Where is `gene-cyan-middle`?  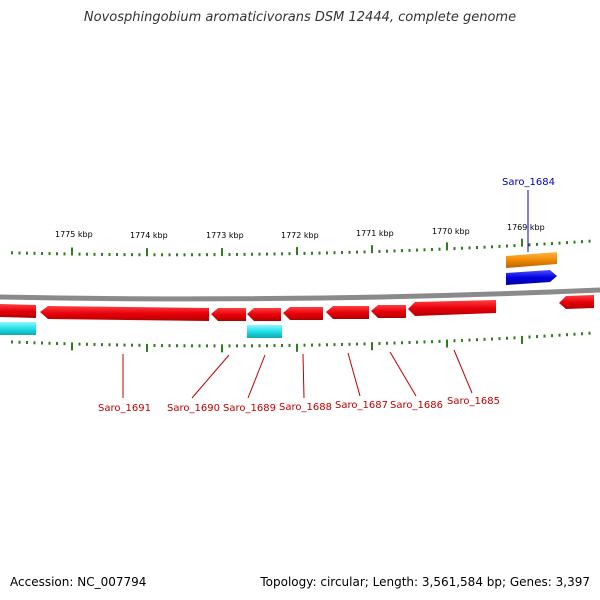
gene-cyan-middle is located at coordinates (264, 331).